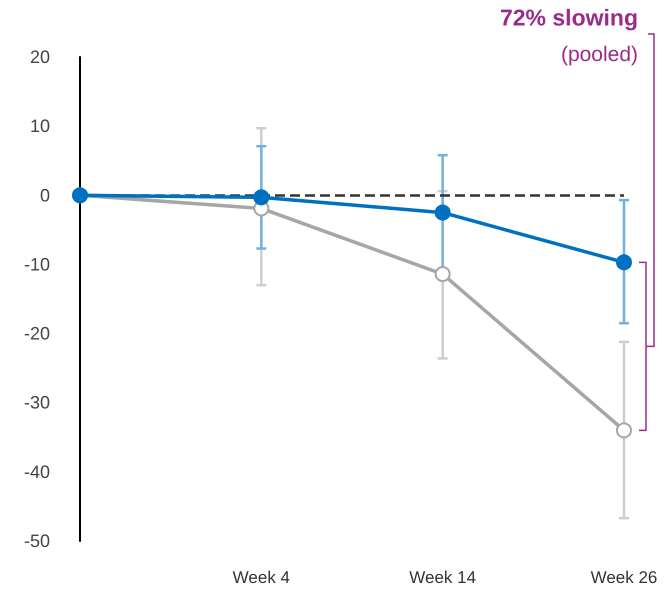 This screenshot has width=672, height=593. I want to click on text: 72% slowing, so click(569, 17).